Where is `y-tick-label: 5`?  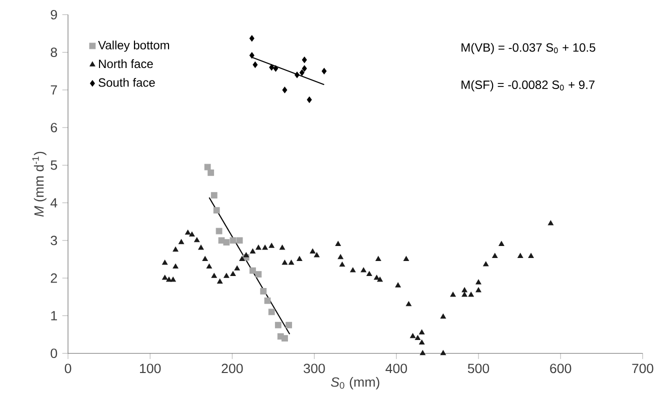
y-tick-label: 5 is located at coordinates (54, 165).